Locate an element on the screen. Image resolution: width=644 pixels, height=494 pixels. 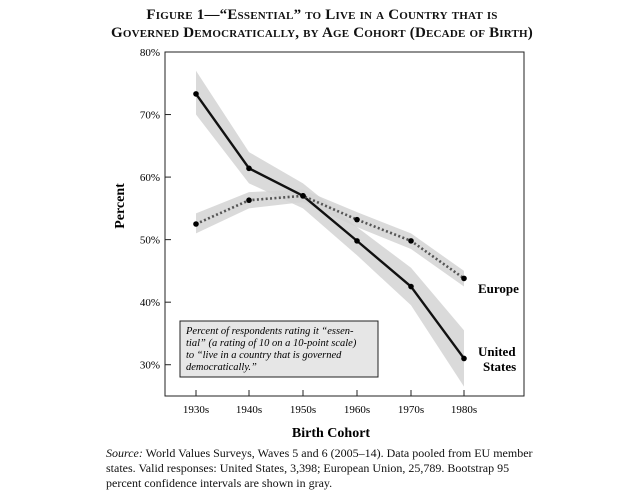
europe-point-1940s is located at coordinates (249, 200).